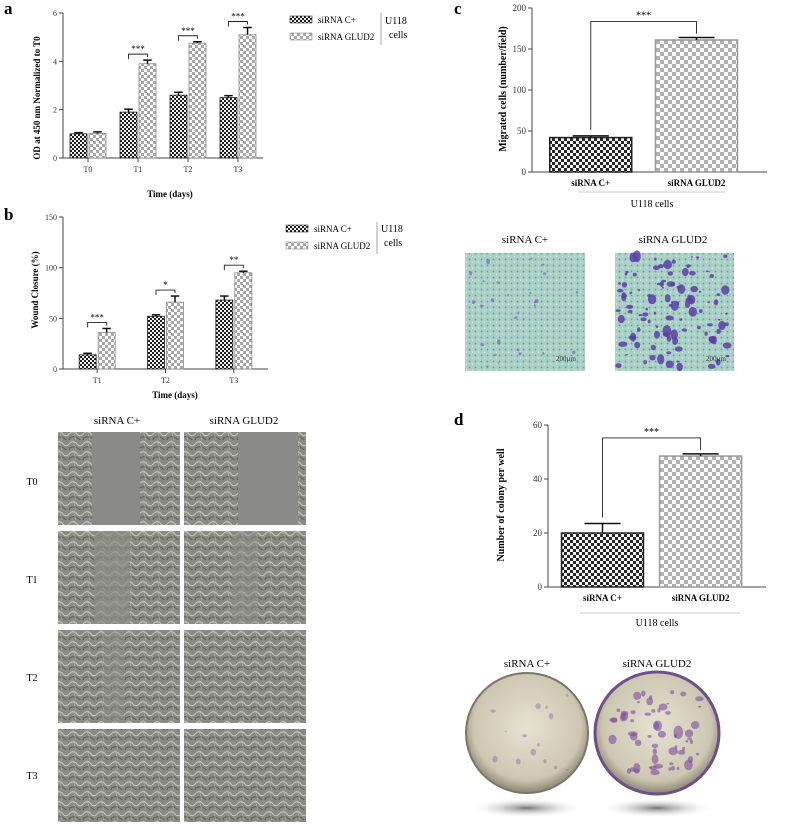 This screenshot has height=830, width=790. I want to click on chart-a-sig-label-t2: ***, so click(188, 31).